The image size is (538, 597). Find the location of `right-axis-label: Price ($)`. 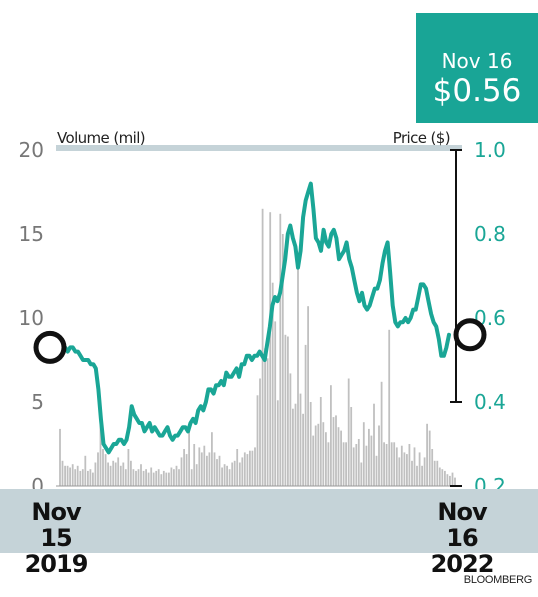

right-axis-label: Price ($) is located at coordinates (421, 138).